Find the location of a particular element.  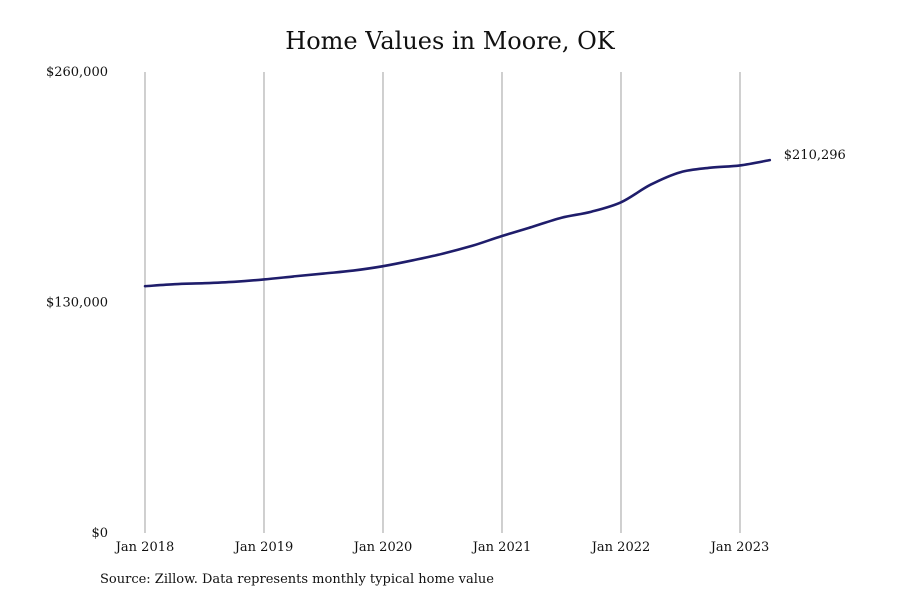

data-labels: $210,296 is located at coordinates (815, 155).